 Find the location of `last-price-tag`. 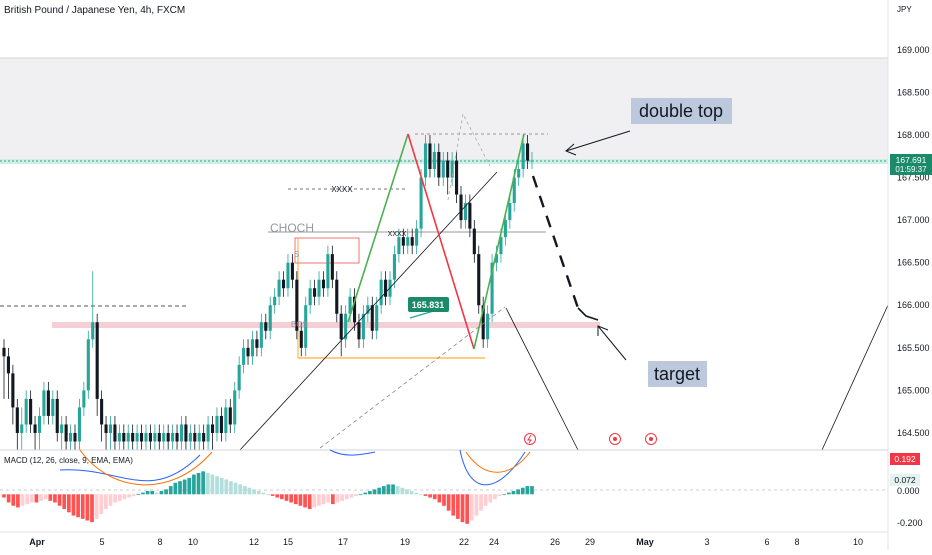

last-price-tag is located at coordinates (911, 164).